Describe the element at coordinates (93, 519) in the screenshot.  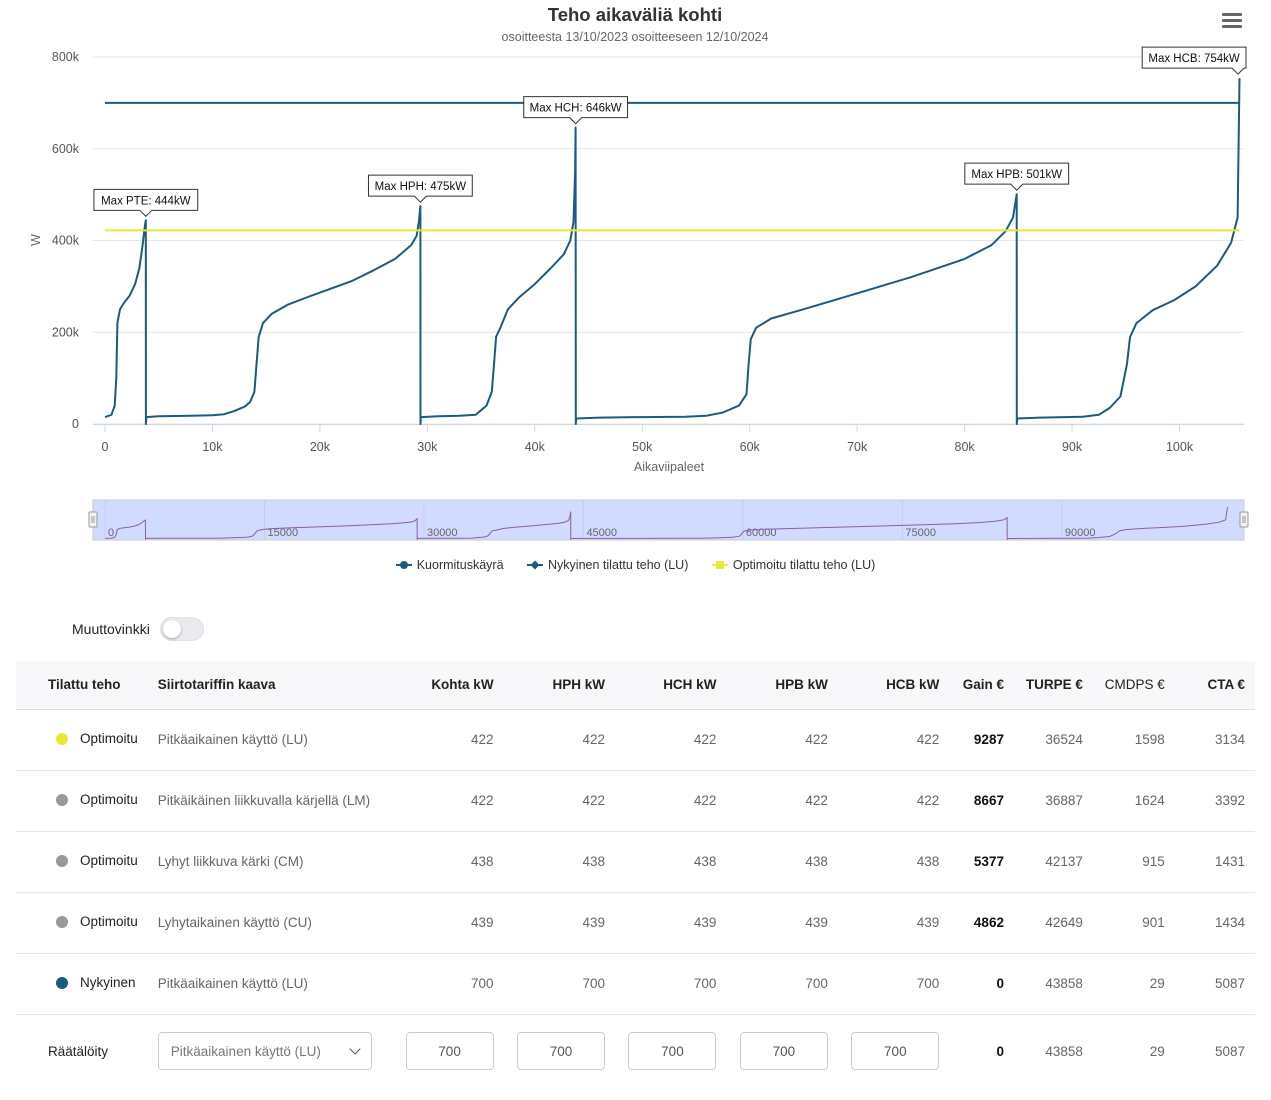
I see `navigator-left-handle` at that location.